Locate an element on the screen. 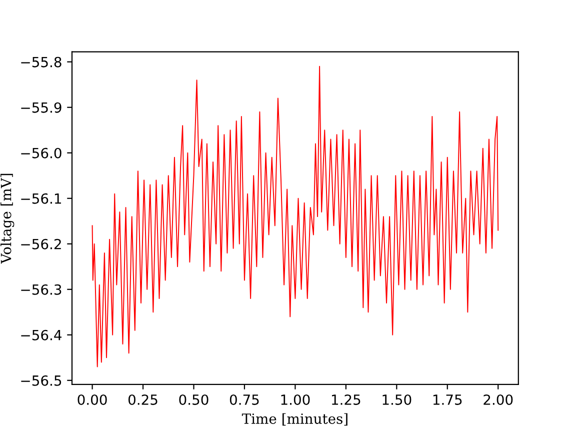 The width and height of the screenshot is (576, 432). x-axis-title: Time [minutes] is located at coordinates (295, 419).